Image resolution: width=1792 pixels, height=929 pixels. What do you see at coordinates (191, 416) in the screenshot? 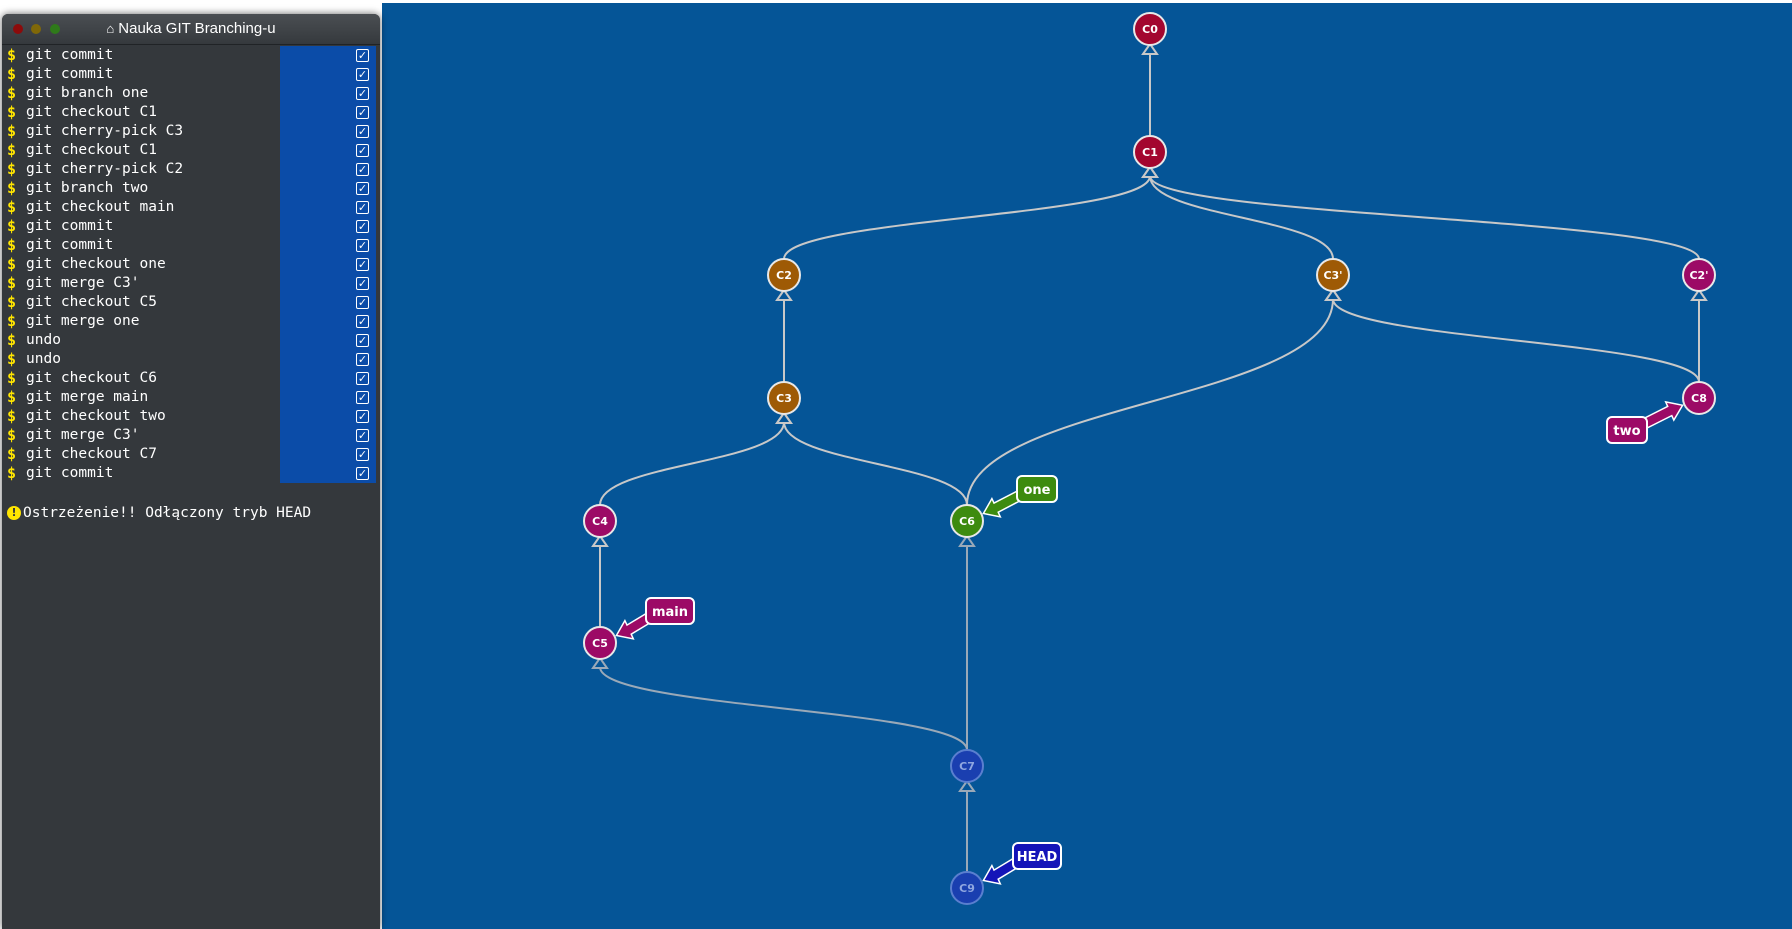
I see `command-row: $ git checkout two ✓` at bounding box center [191, 416].